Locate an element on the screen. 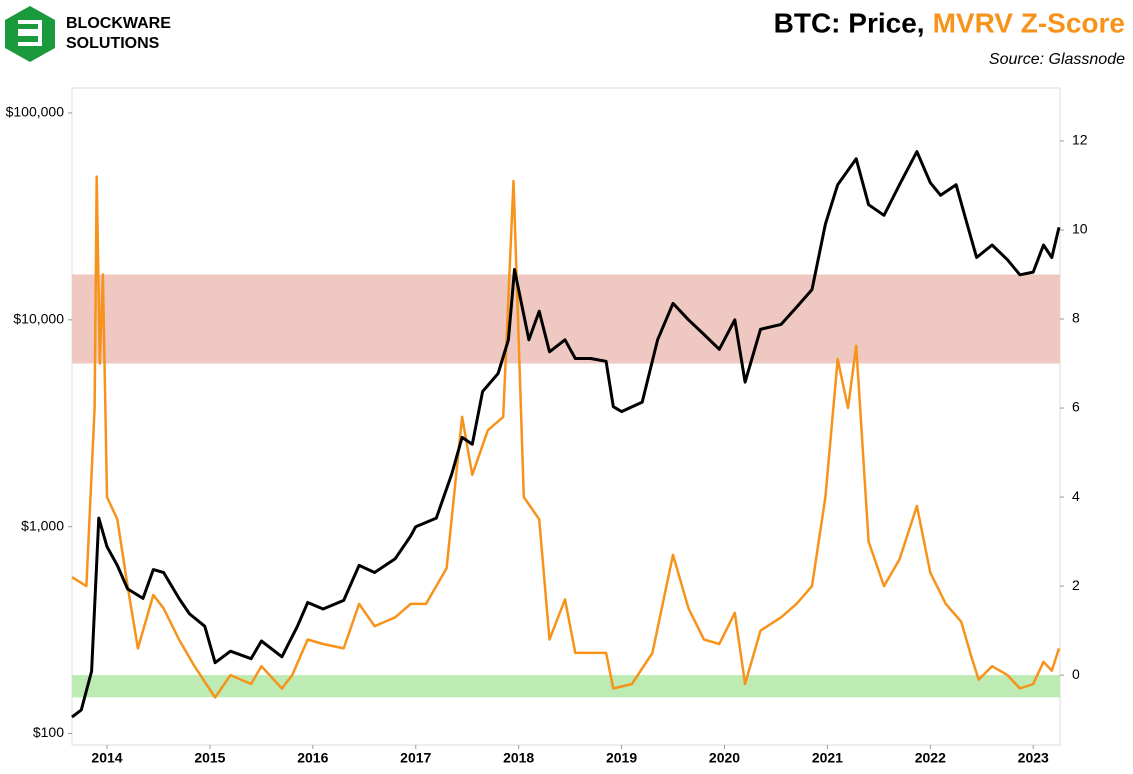 This screenshot has height=774, width=1133. y2-tick-label: 8 is located at coordinates (1076, 318).